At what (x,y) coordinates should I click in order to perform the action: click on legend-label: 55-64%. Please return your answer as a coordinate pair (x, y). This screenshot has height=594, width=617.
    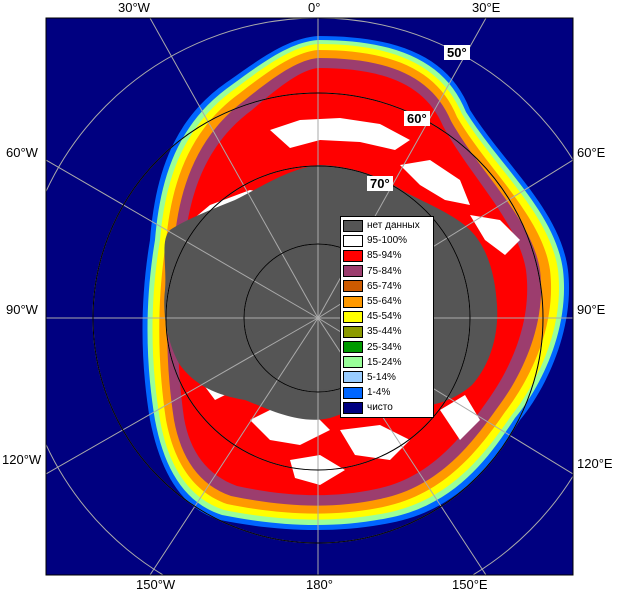
    Looking at the image, I should click on (384, 302).